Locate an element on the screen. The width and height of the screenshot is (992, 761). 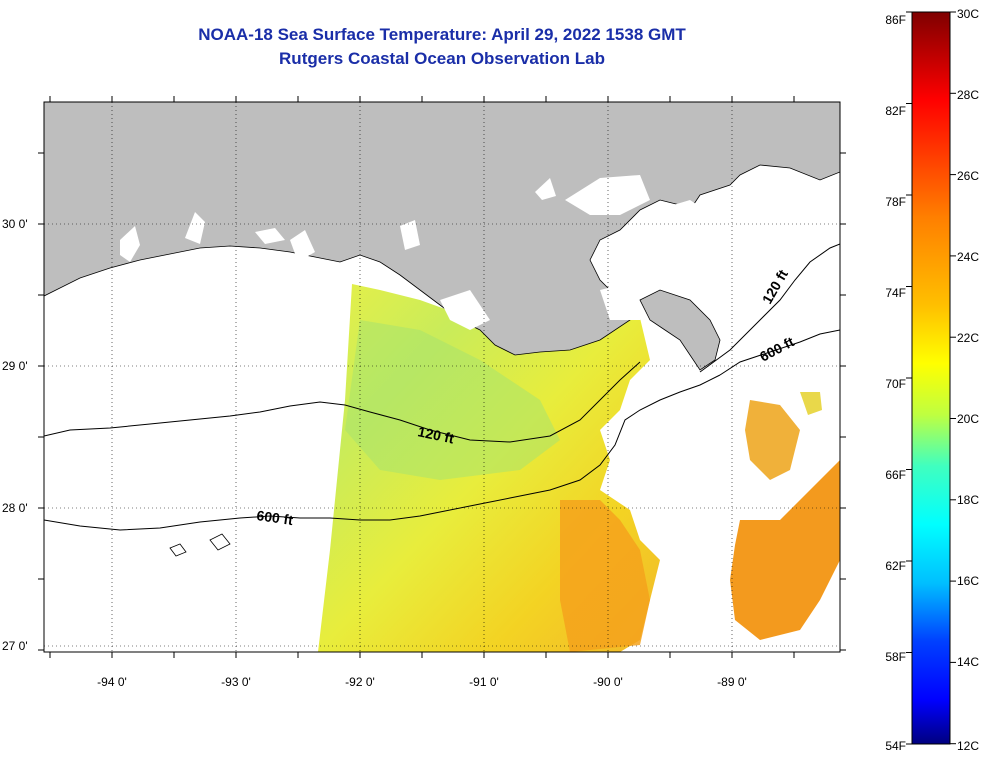
cb-c-16: 16C is located at coordinates (968, 581).